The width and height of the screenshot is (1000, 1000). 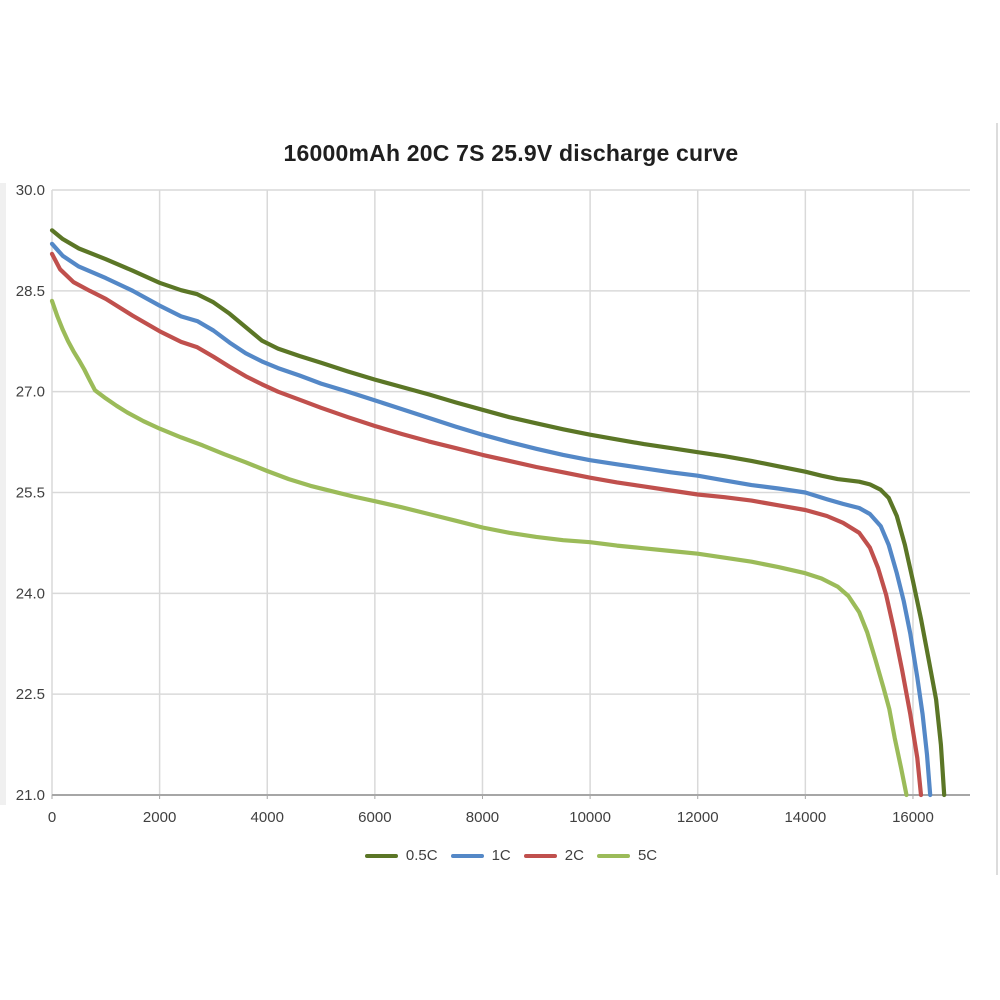 What do you see at coordinates (482, 817) in the screenshot?
I see `x-tick-label: 8000` at bounding box center [482, 817].